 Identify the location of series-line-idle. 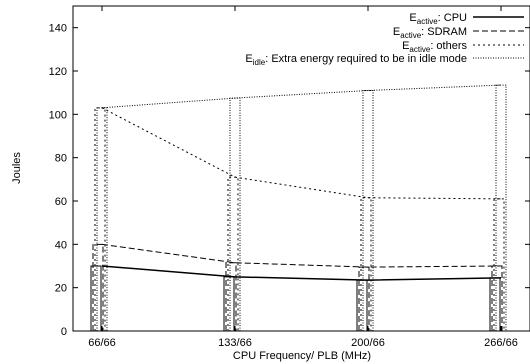
(301, 96).